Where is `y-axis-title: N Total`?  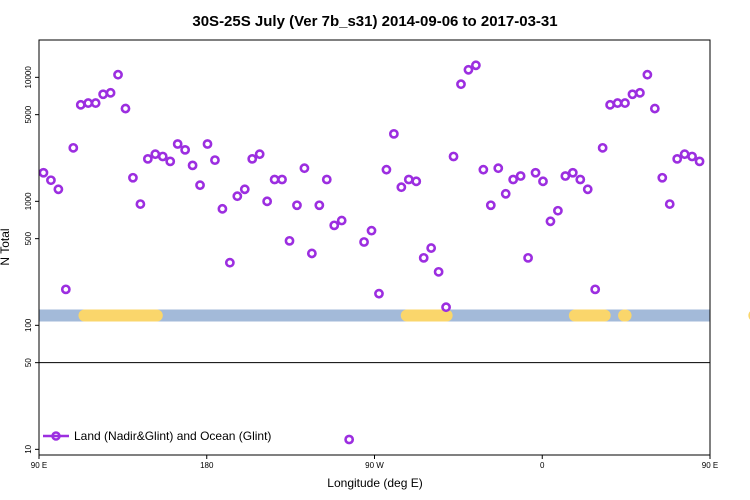 y-axis-title: N Total is located at coordinates (6, 246).